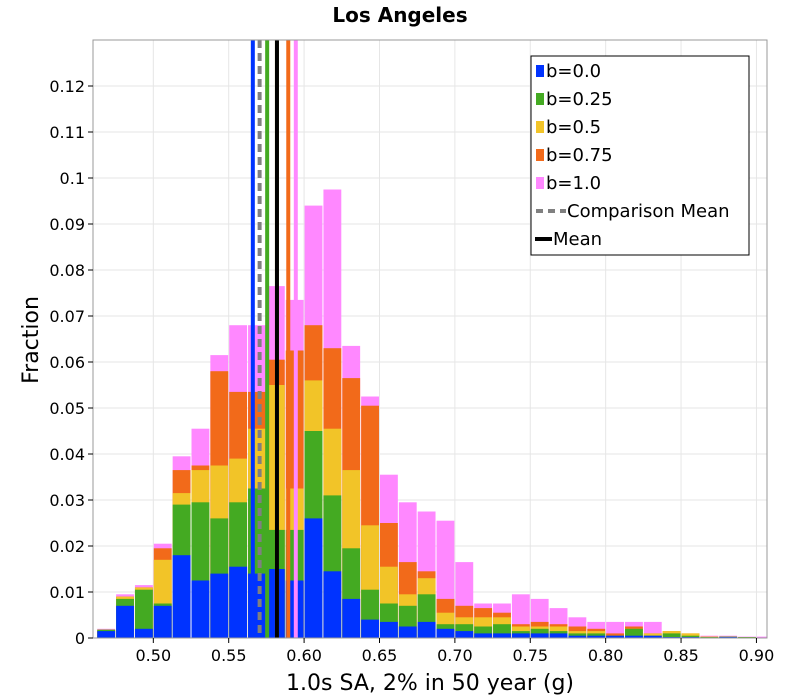 The width and height of the screenshot is (800, 700). Describe the element at coordinates (274, 339) in the screenshot. I see `mean-lines-layer` at that location.